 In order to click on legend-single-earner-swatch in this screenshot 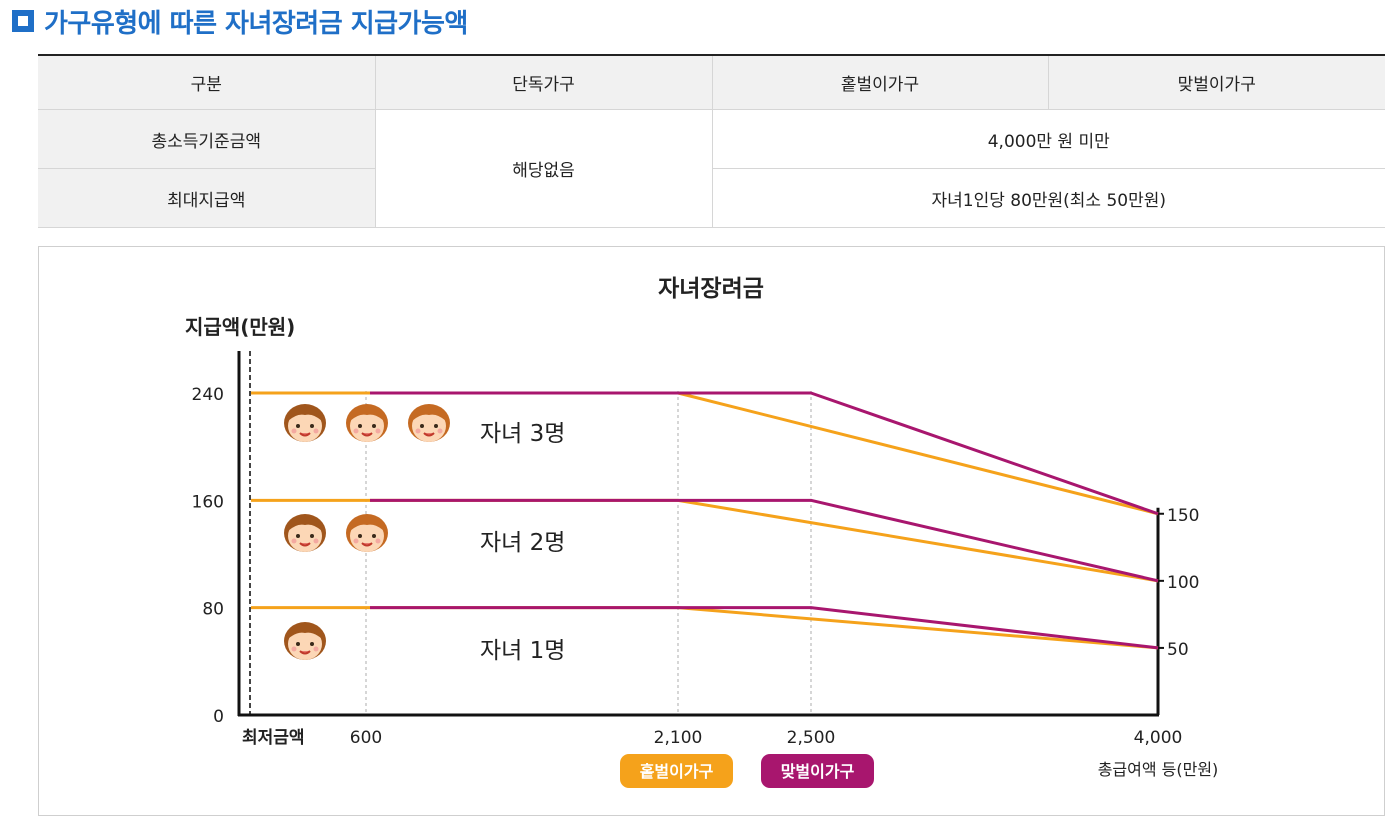, I will do `click(676, 771)`.